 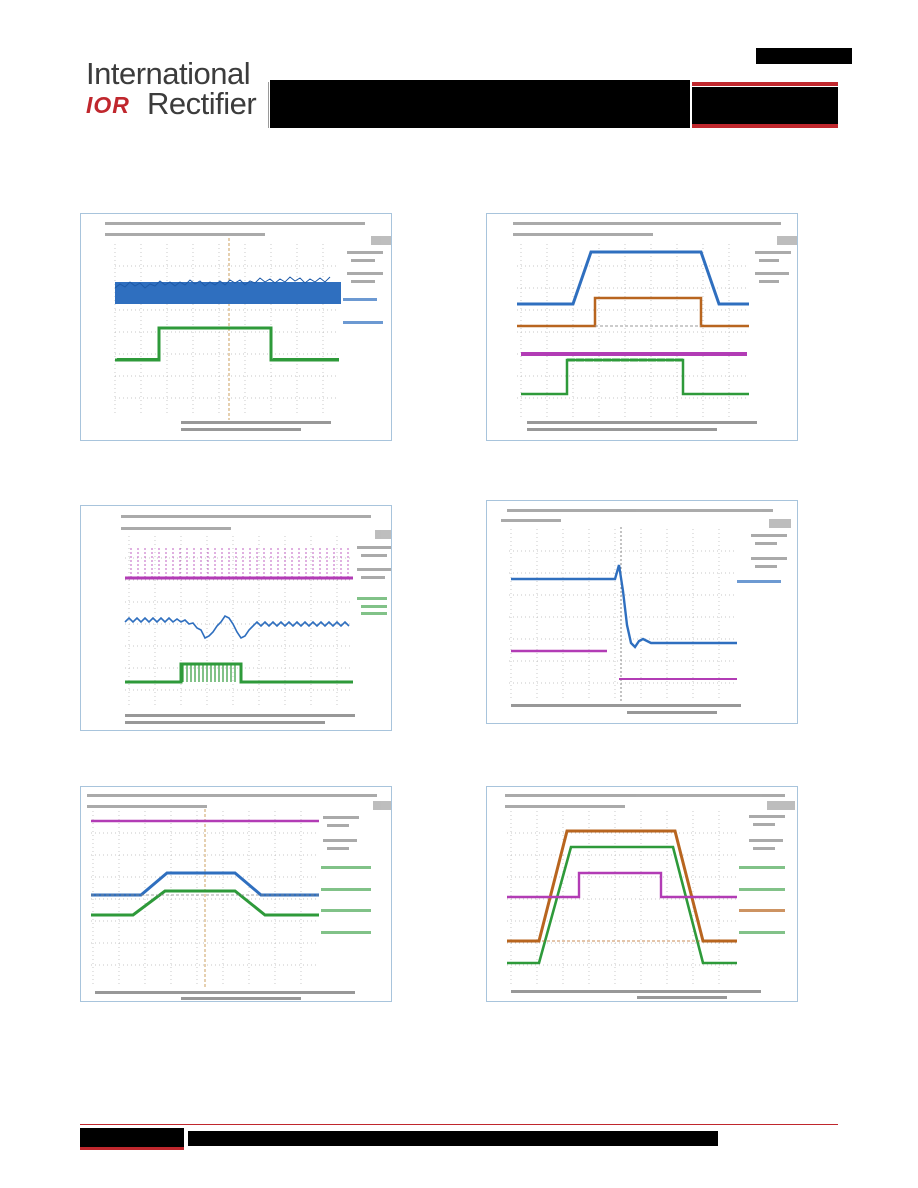 What do you see at coordinates (202, 103) in the screenshot?
I see `logo-rectifier-text: Rectifier` at bounding box center [202, 103].